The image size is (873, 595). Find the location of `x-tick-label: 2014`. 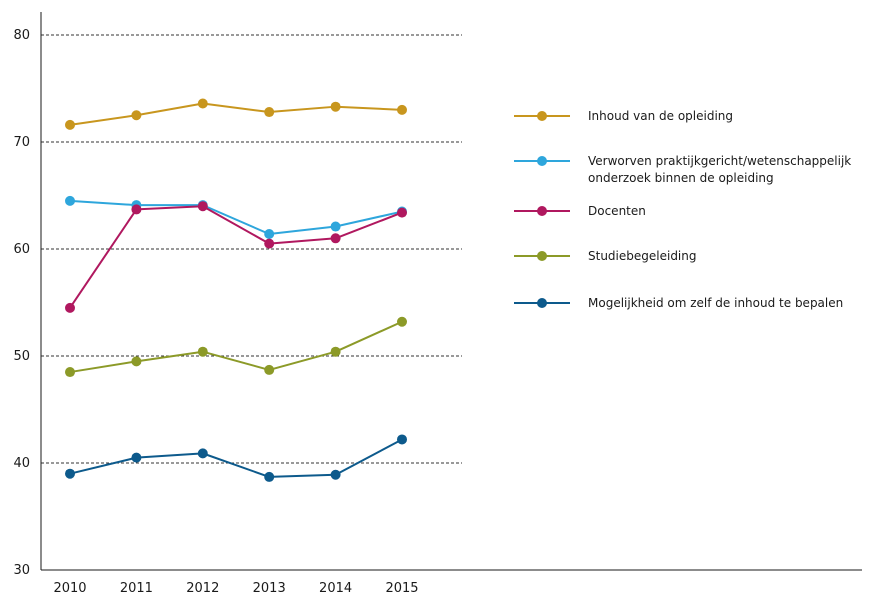

x-tick-label: 2014 is located at coordinates (335, 588).